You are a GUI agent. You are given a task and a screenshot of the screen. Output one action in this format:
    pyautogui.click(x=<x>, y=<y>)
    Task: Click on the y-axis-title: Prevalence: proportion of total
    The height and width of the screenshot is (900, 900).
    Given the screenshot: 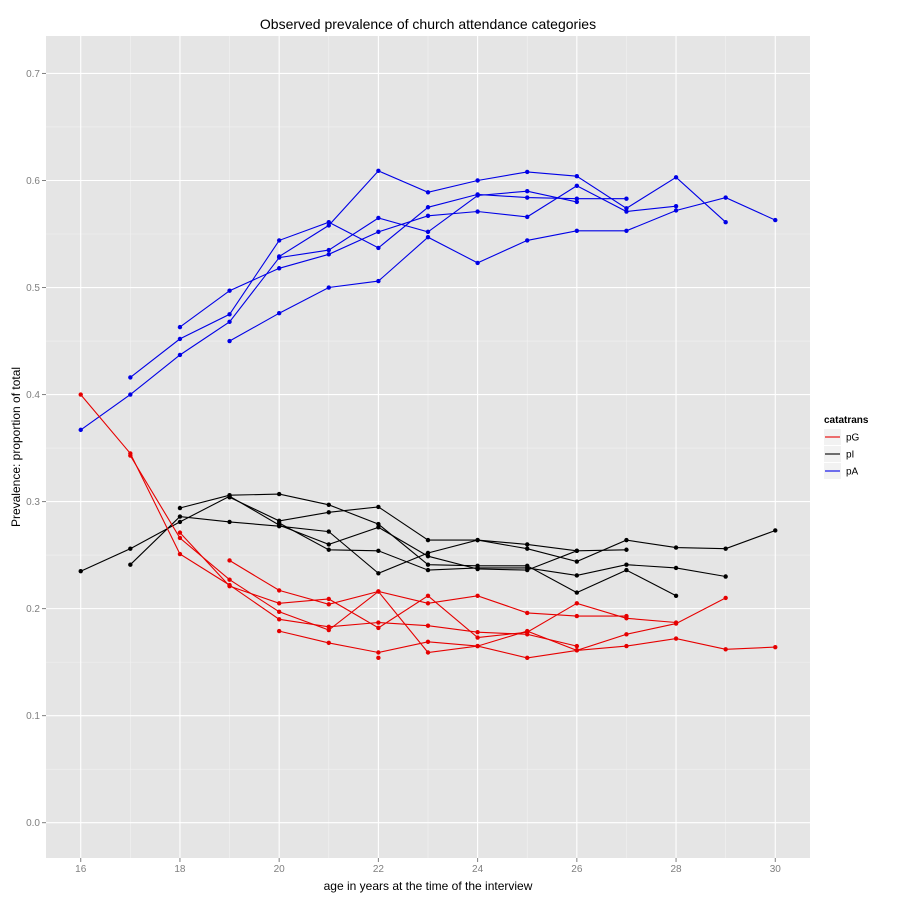 What is the action you would take?
    pyautogui.click(x=16, y=447)
    